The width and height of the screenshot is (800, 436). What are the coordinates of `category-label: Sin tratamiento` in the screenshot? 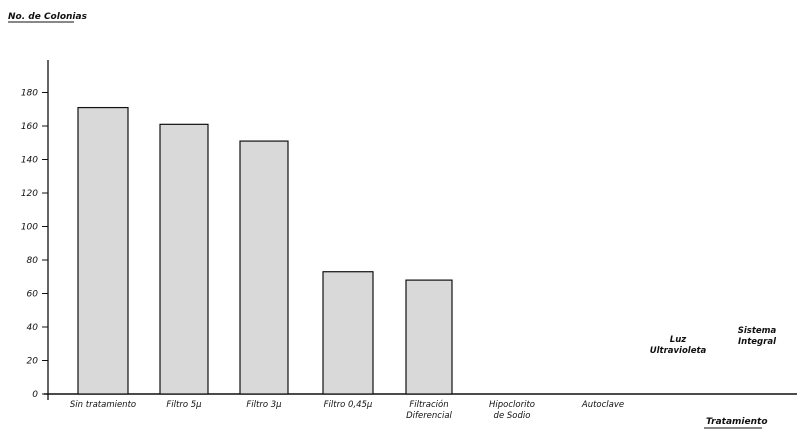 It's located at (103, 405).